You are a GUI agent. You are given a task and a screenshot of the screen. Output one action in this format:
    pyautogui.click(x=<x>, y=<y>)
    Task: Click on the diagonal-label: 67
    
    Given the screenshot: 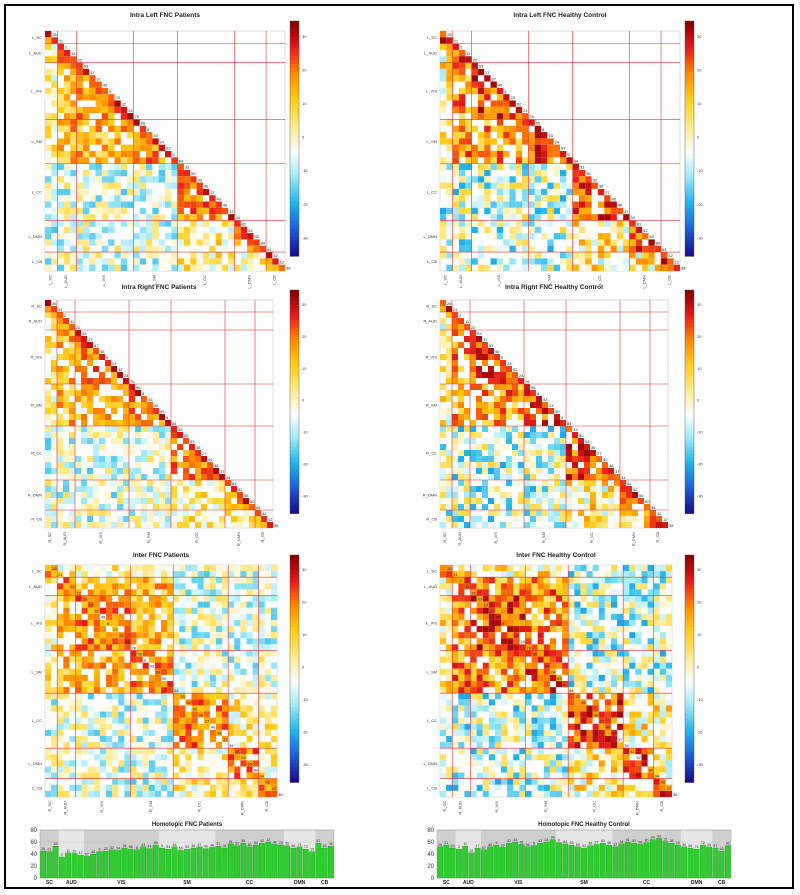 What is the action you would take?
    pyautogui.click(x=491, y=345)
    